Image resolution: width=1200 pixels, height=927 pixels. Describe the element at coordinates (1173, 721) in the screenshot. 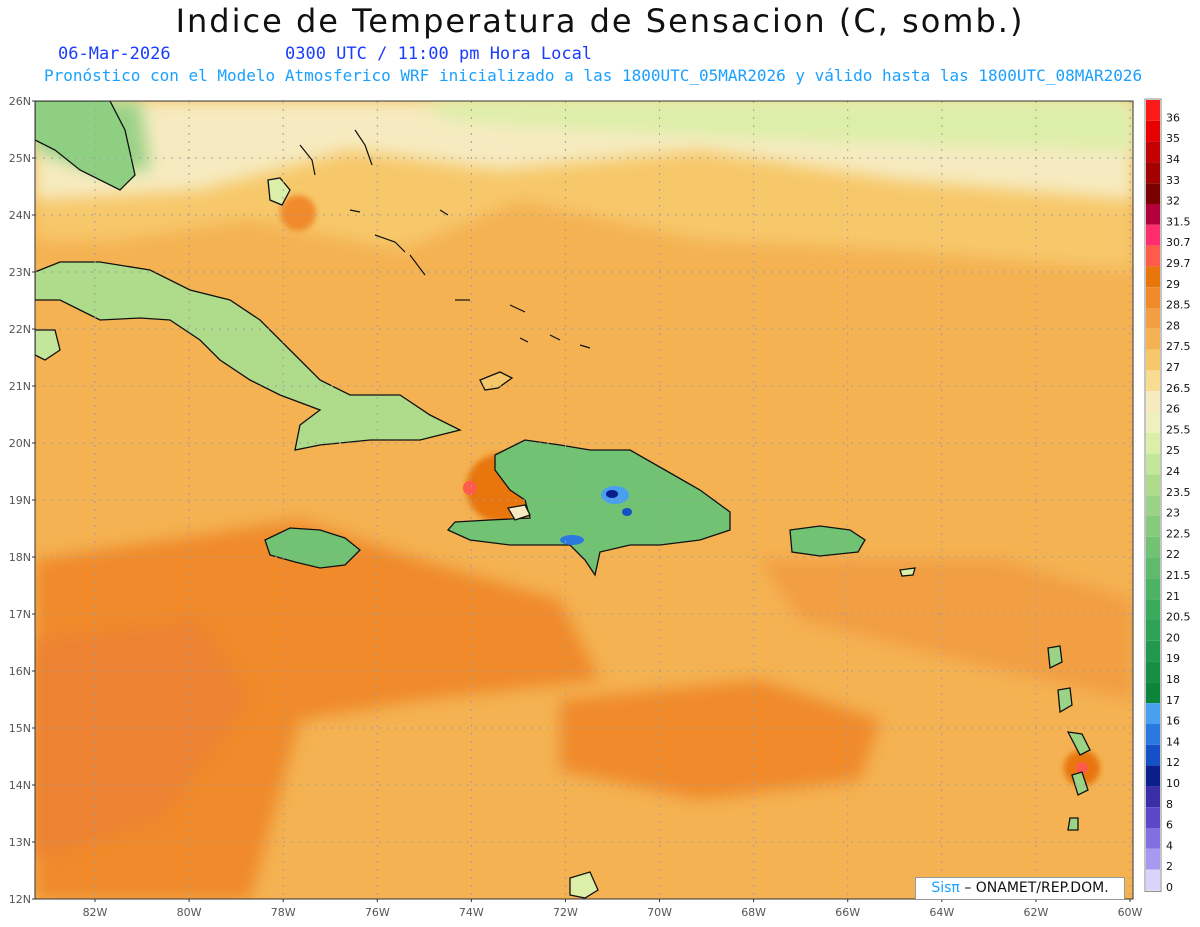

I see `legend-label: 16` at that location.